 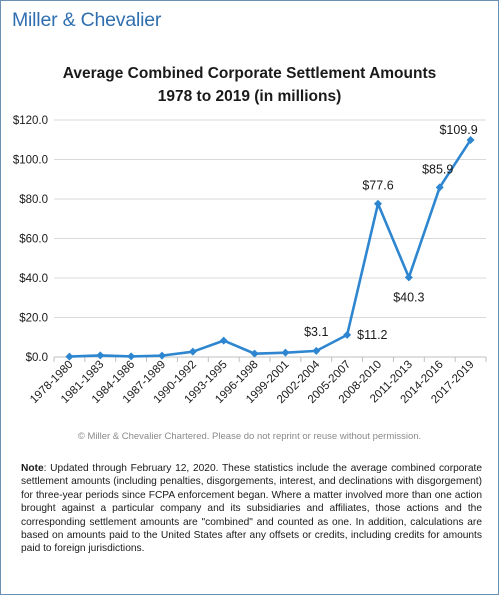 I want to click on data-label: $40.3, so click(x=408, y=297).